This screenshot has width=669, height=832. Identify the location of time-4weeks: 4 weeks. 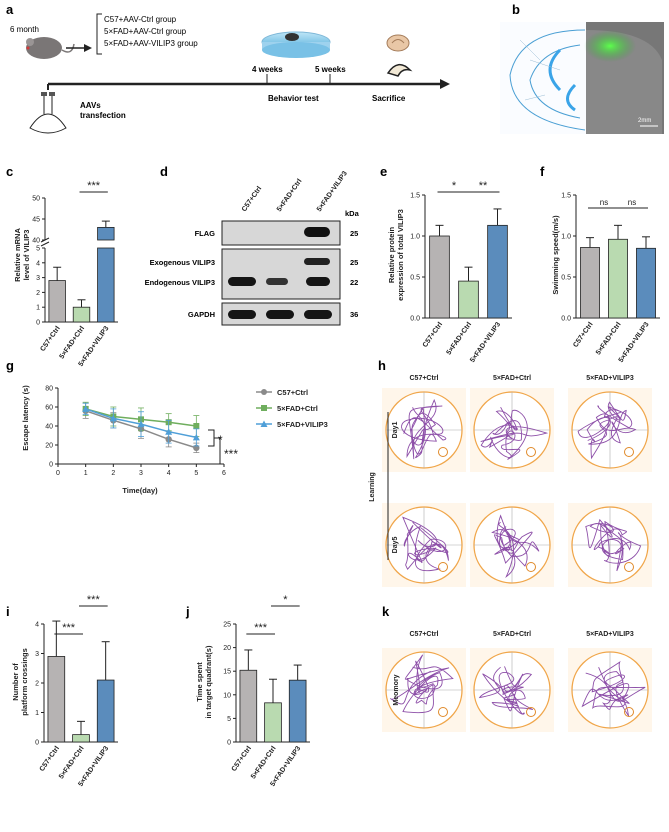
(267, 69).